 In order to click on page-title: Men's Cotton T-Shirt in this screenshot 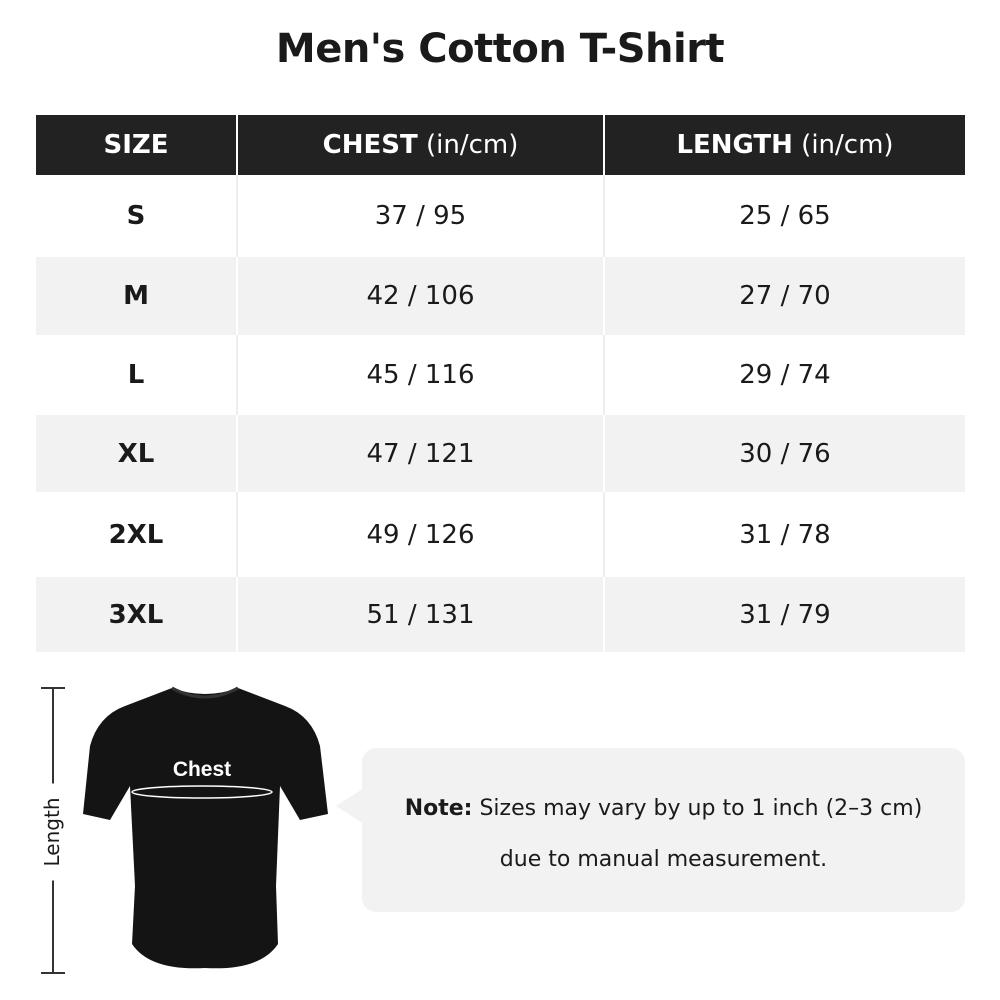, I will do `click(500, 49)`.